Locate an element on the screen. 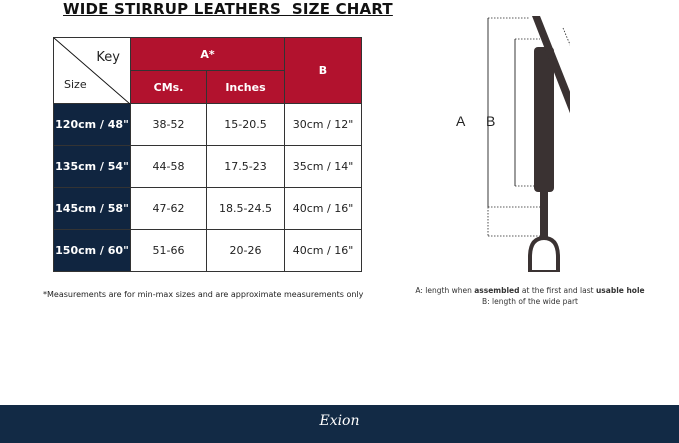  cell-size: 150cm / 60" is located at coordinates (92, 250).